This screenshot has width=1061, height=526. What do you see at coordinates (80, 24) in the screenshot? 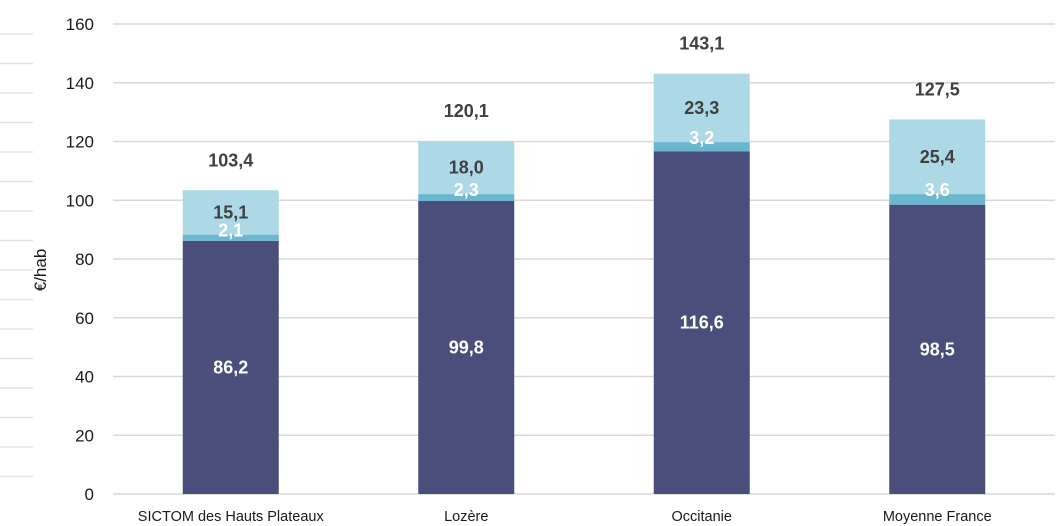
I see `y-tick-label: 160` at bounding box center [80, 24].